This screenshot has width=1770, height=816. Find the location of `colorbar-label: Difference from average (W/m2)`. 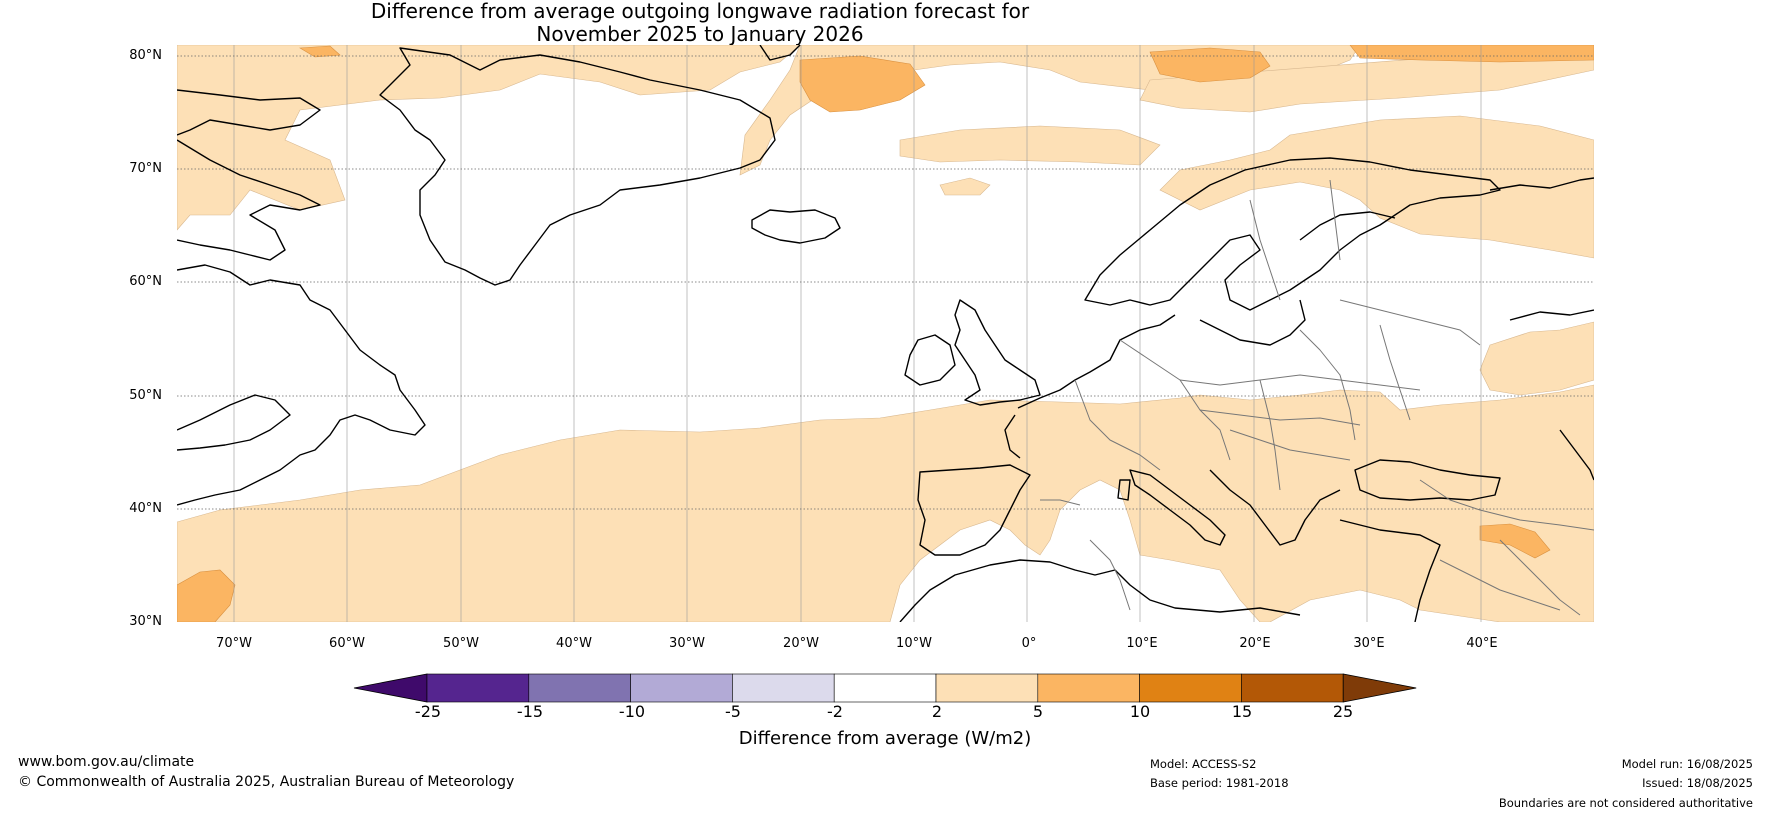

colorbar-label: Difference from average (W/m2) is located at coordinates (885, 738).